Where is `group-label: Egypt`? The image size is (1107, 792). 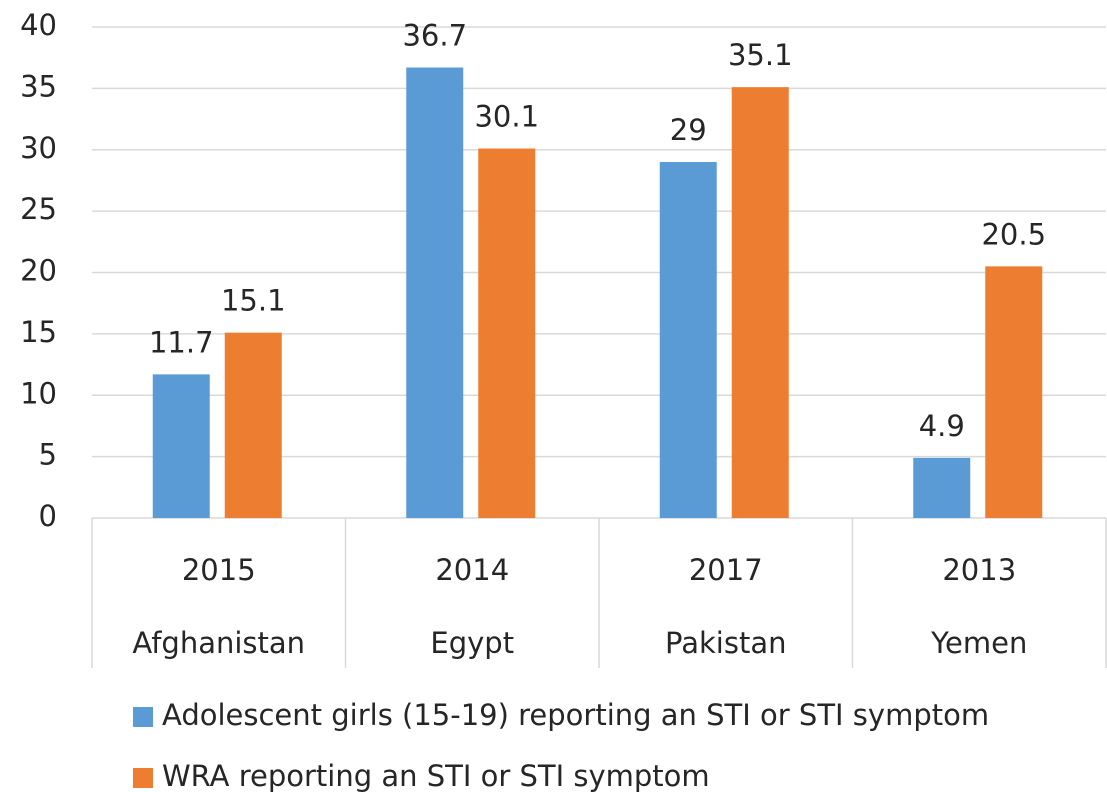 group-label: Egypt is located at coordinates (472, 643).